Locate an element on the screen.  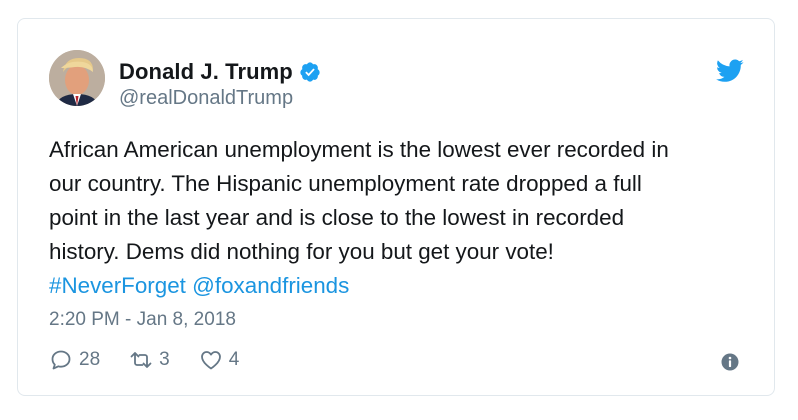
verified-badge-icon is located at coordinates (310, 72).